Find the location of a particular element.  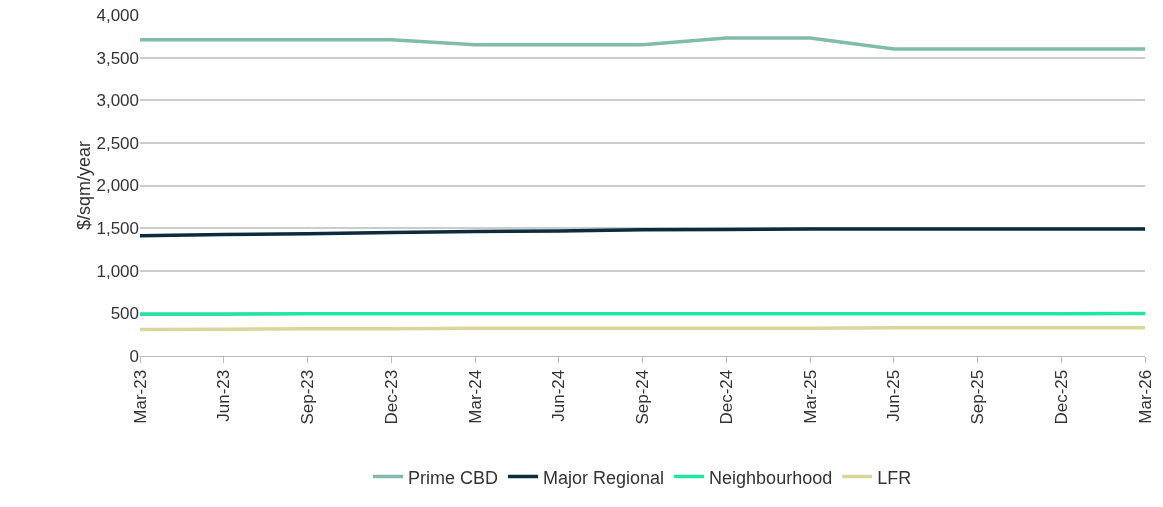

y-tick-label: 500 is located at coordinates (124, 314).